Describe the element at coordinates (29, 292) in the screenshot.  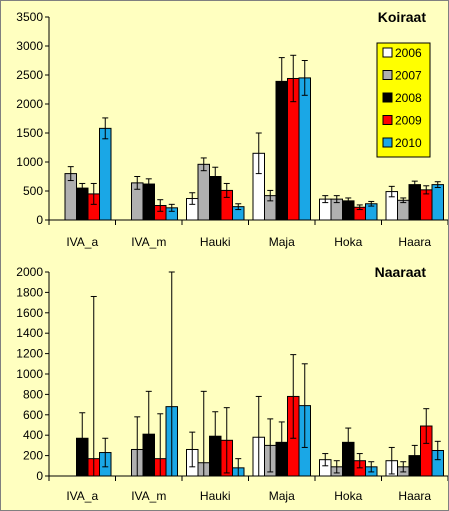
I see `y-tick-label: 1800` at that location.